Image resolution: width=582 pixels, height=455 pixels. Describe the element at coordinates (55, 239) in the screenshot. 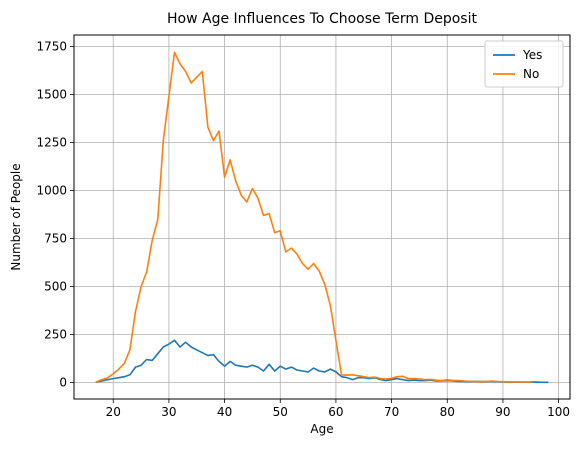

I see `y-tick-label: 750` at that location.